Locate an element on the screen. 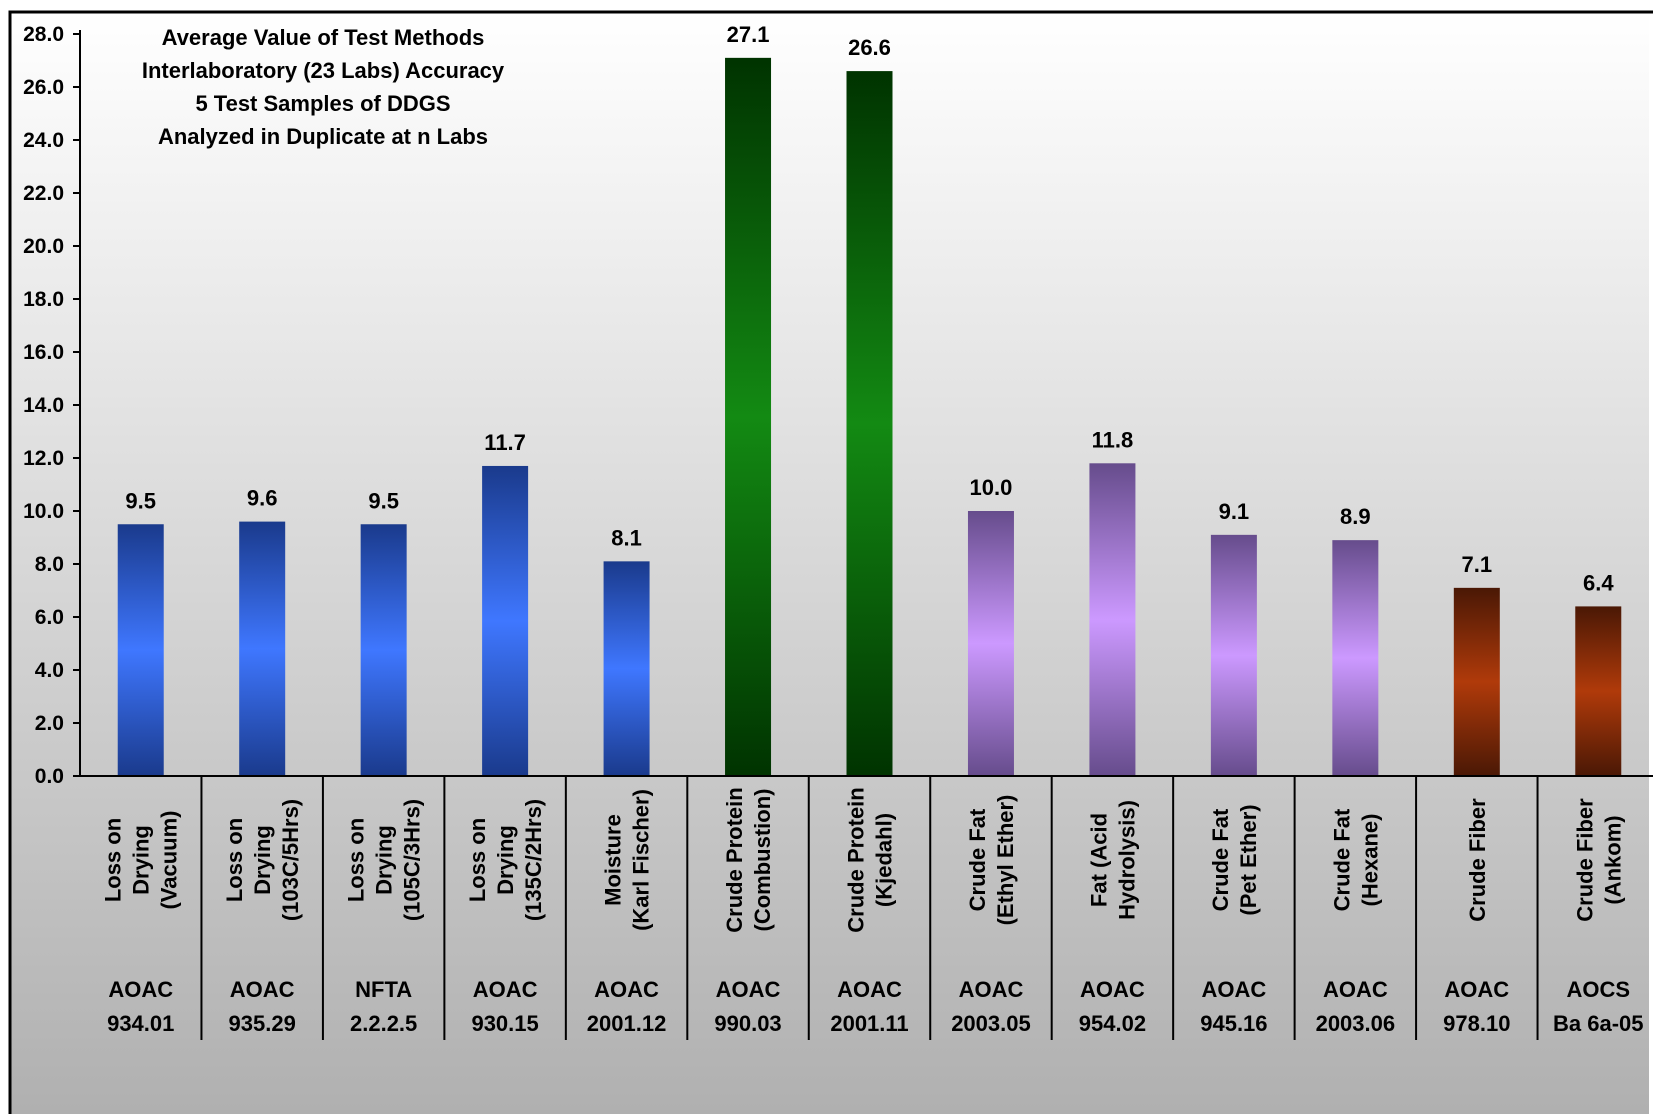 The image size is (1653, 1119). y-tick-label: 24.0 is located at coordinates (43, 140).